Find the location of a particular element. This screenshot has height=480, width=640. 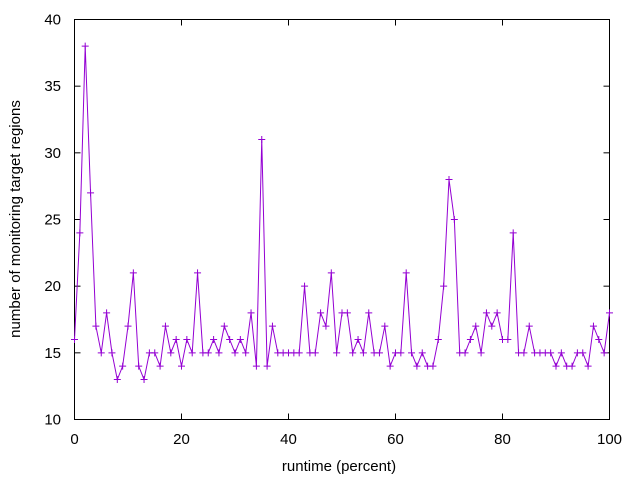

y-tick-label: 40 is located at coordinates (52, 20).